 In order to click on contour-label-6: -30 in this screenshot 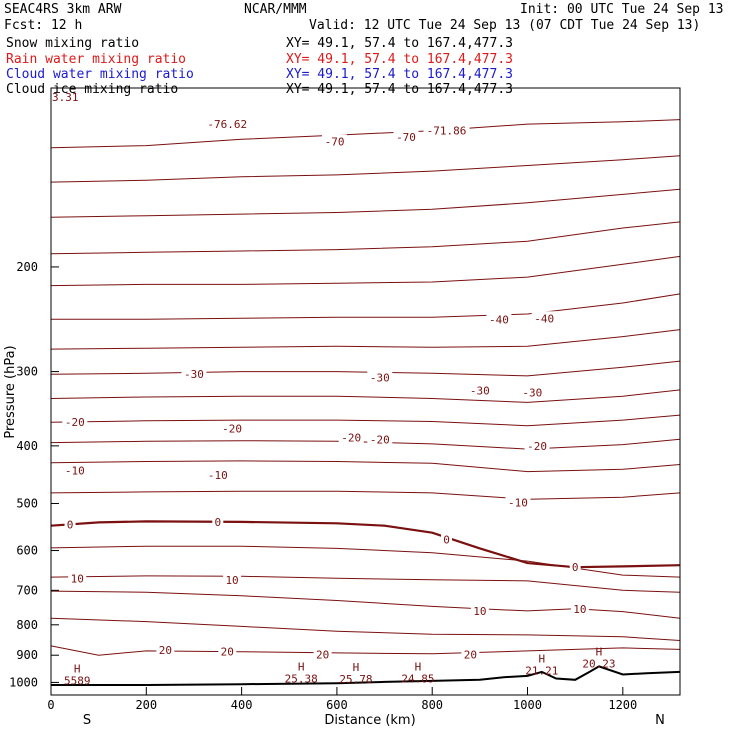, I will do `click(194, 374)`.